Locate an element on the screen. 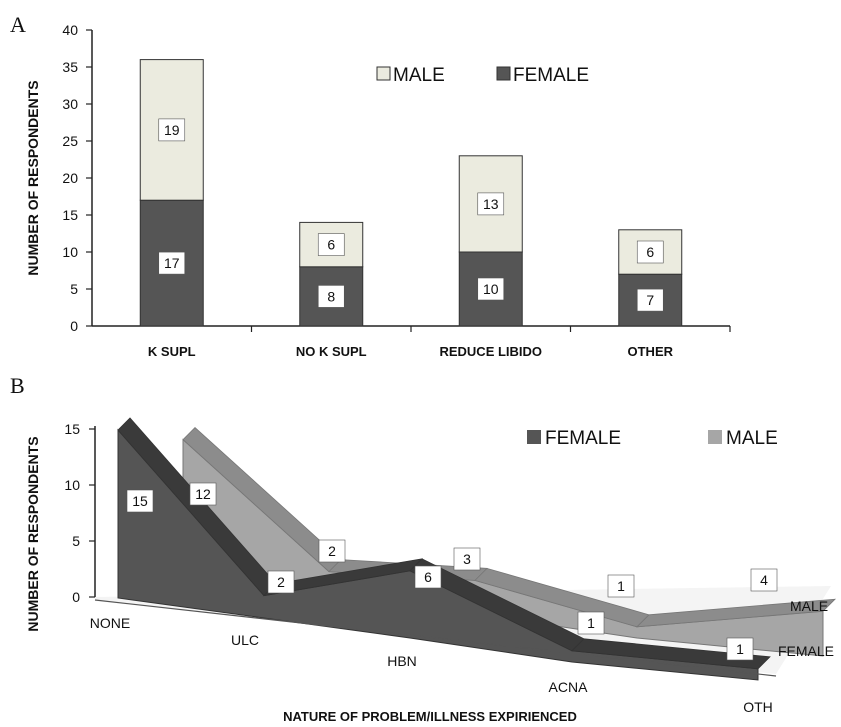 This screenshot has width=841, height=727. y-tick-label-b: 0 is located at coordinates (76, 597).